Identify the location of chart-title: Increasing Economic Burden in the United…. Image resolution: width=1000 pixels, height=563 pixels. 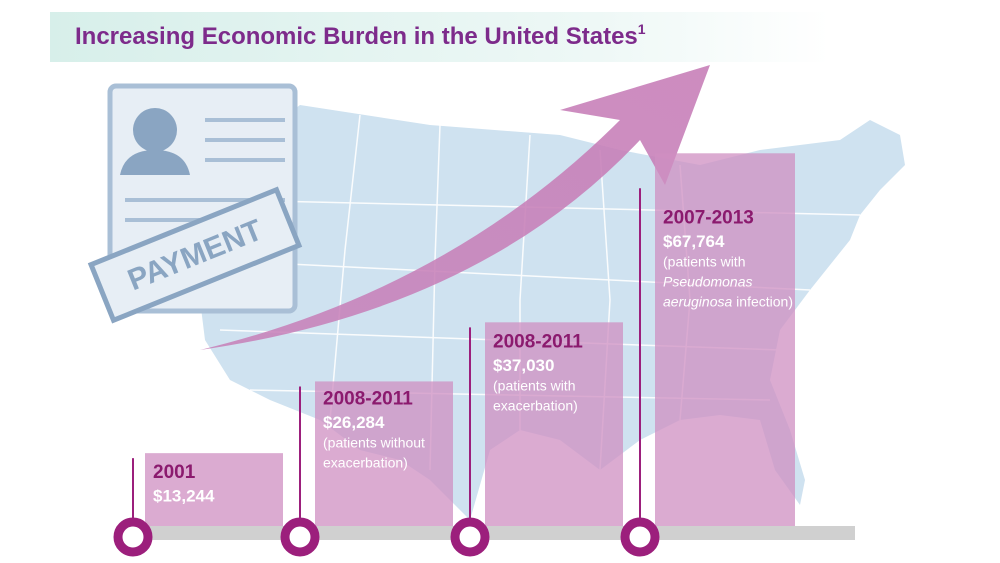
(360, 36).